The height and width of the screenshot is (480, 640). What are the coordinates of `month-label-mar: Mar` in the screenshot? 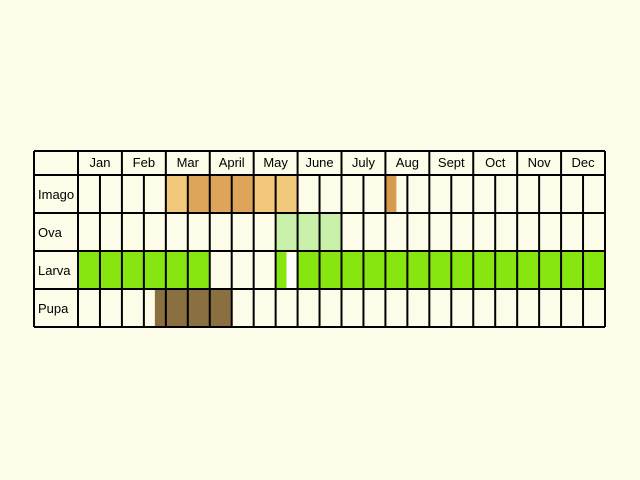 It's located at (188, 162).